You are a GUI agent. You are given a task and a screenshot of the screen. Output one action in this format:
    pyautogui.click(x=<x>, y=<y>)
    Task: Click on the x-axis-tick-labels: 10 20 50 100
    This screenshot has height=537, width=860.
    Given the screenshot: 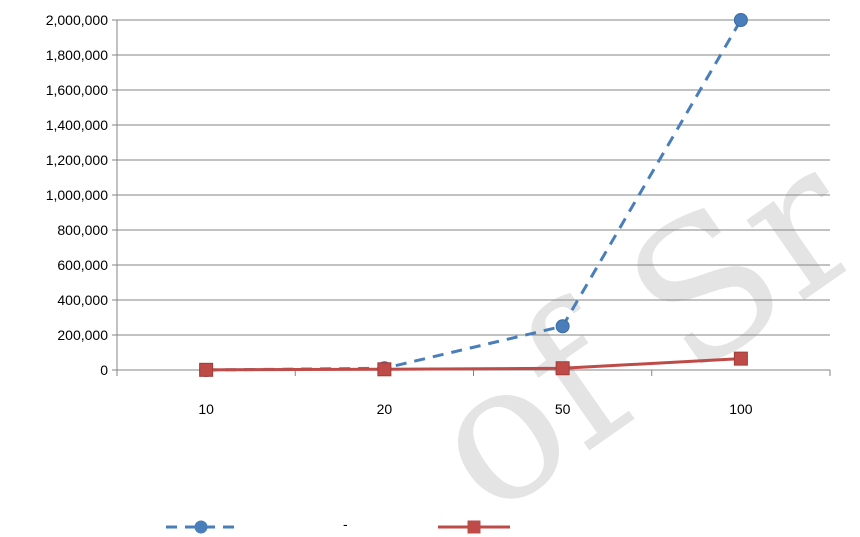 What is the action you would take?
    pyautogui.click(x=475, y=409)
    